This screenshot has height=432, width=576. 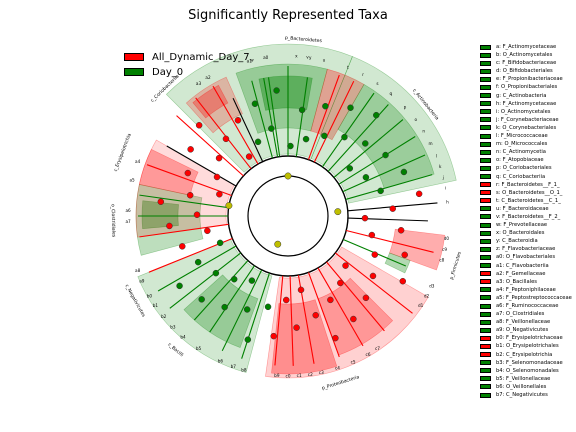 I want to click on key-entry: a4: F_Peptoniphilaceae, so click(x=528, y=290).